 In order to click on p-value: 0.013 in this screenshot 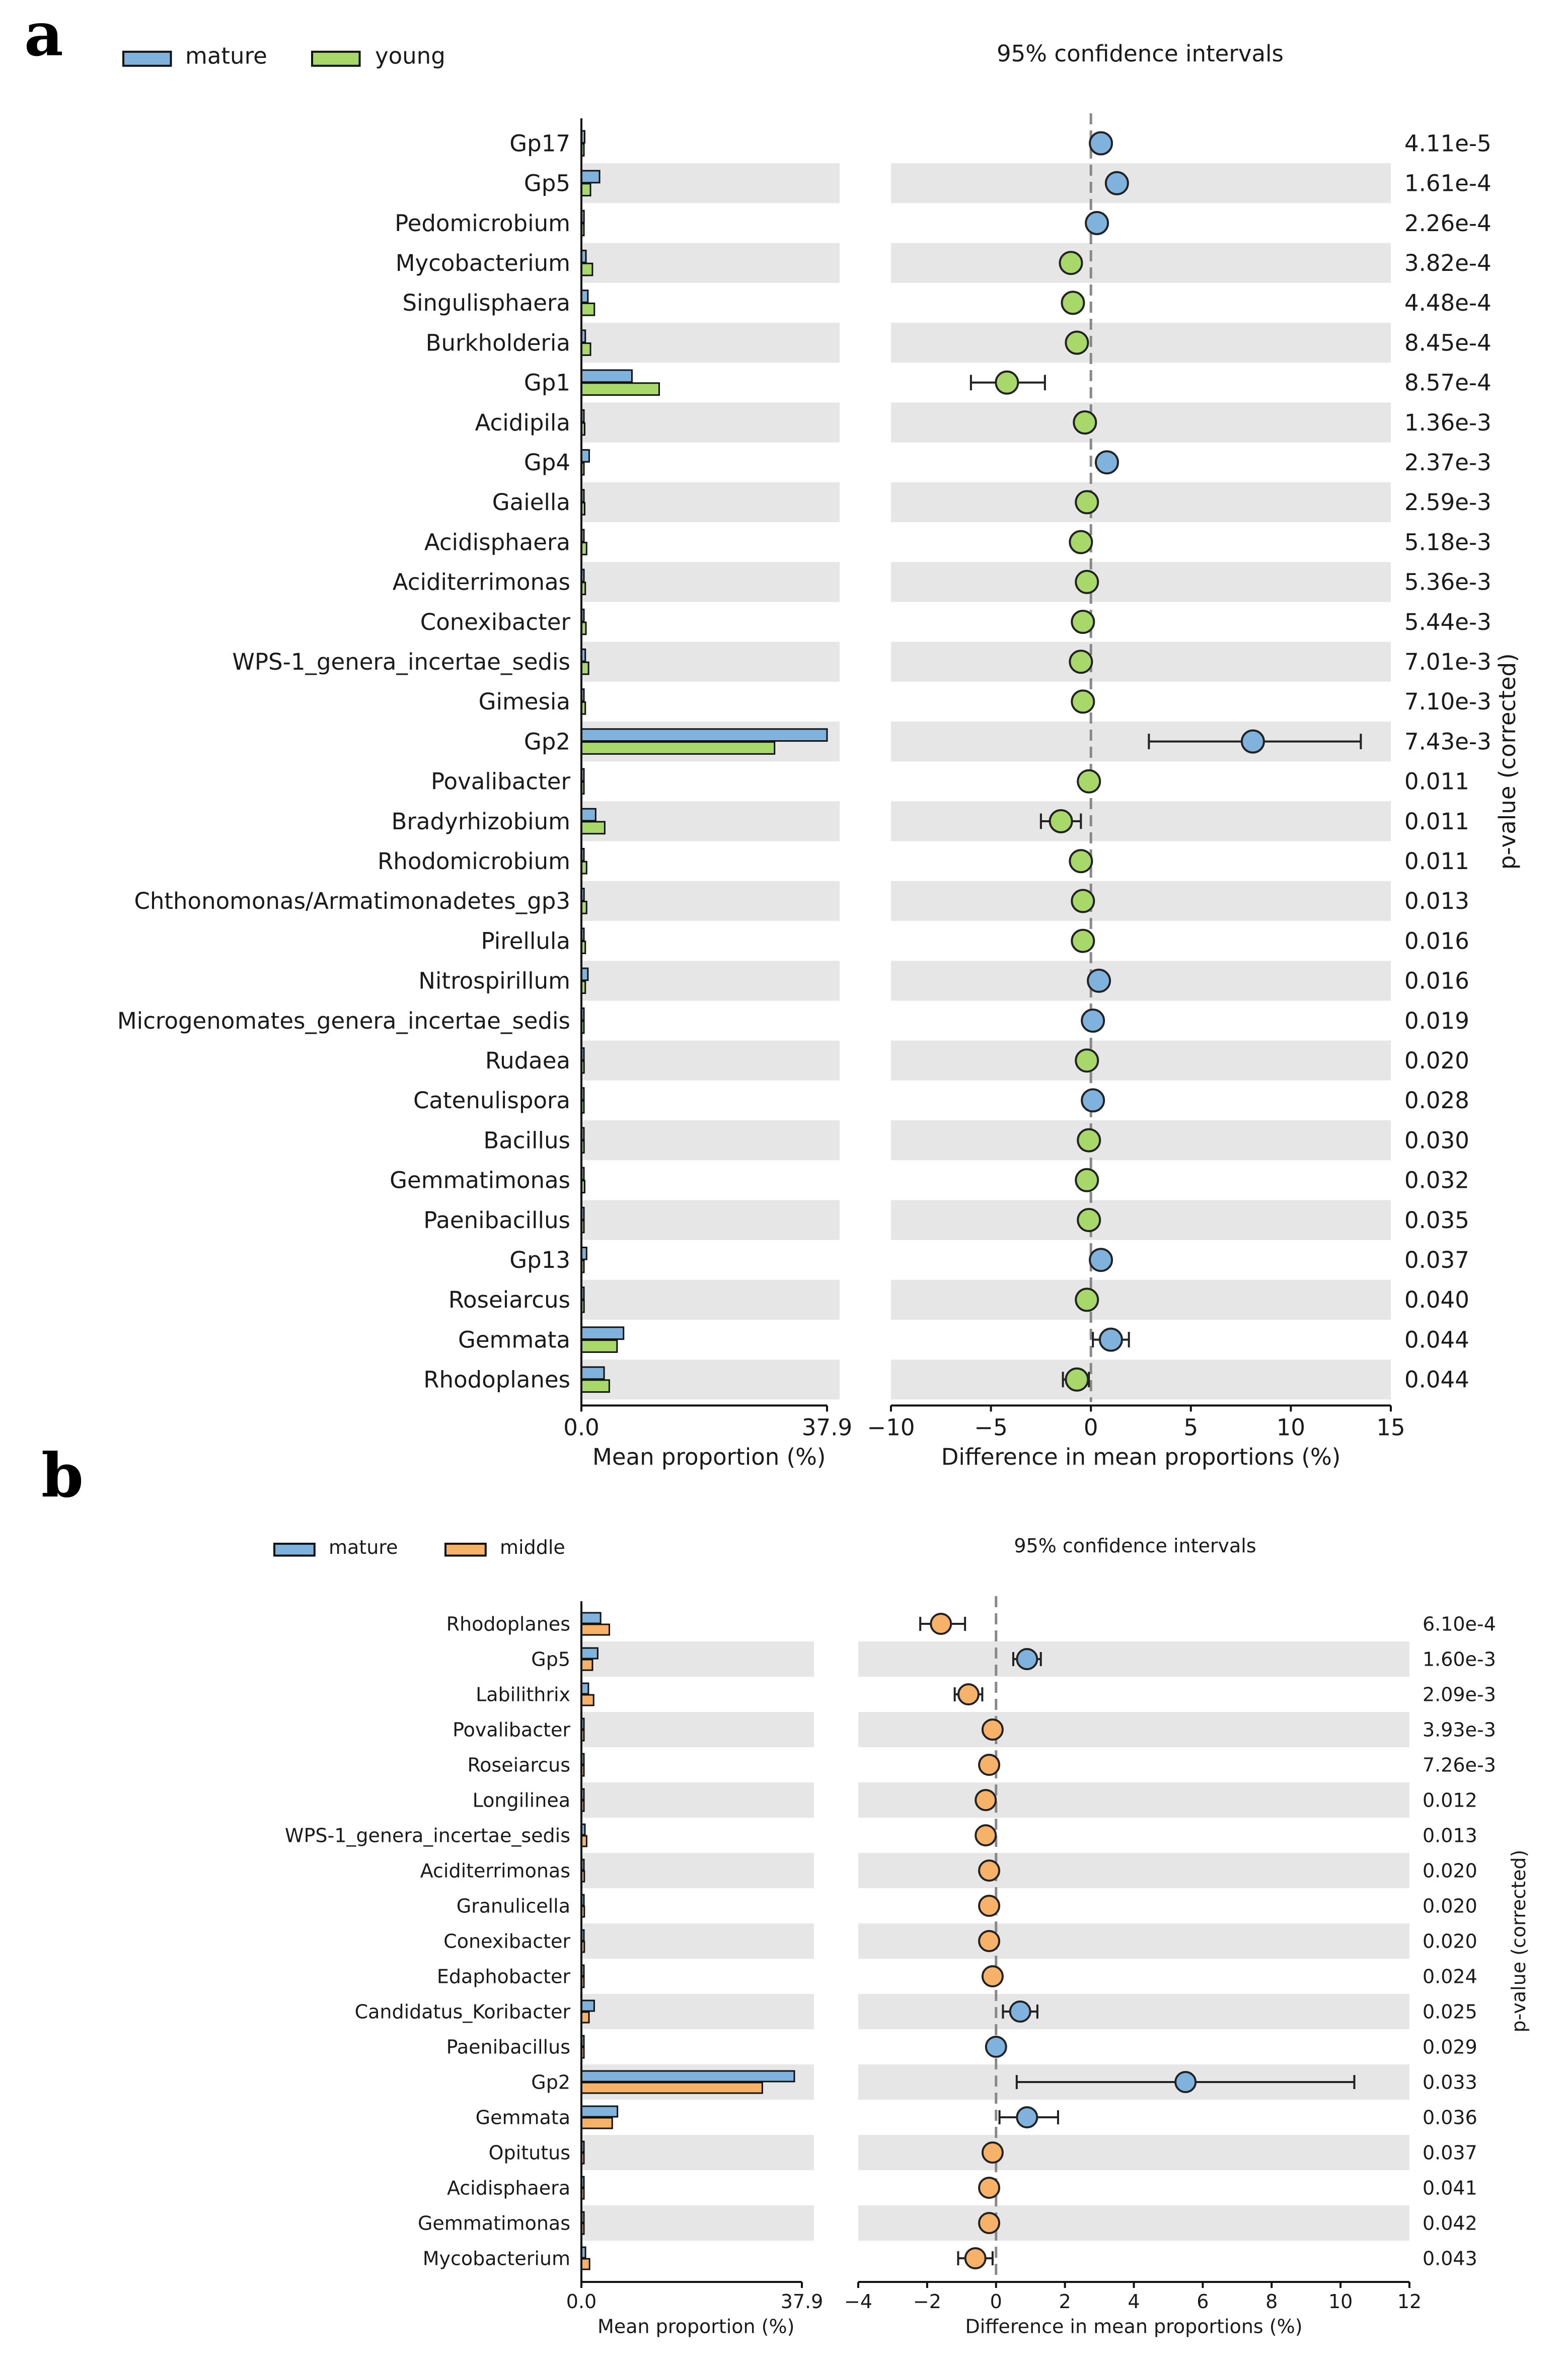, I will do `click(1450, 1835)`.